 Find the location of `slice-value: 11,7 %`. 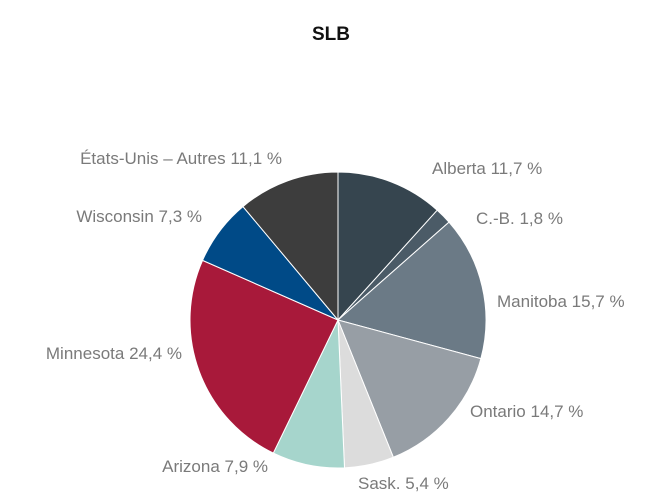

slice-value: 11,7 % is located at coordinates (517, 168).